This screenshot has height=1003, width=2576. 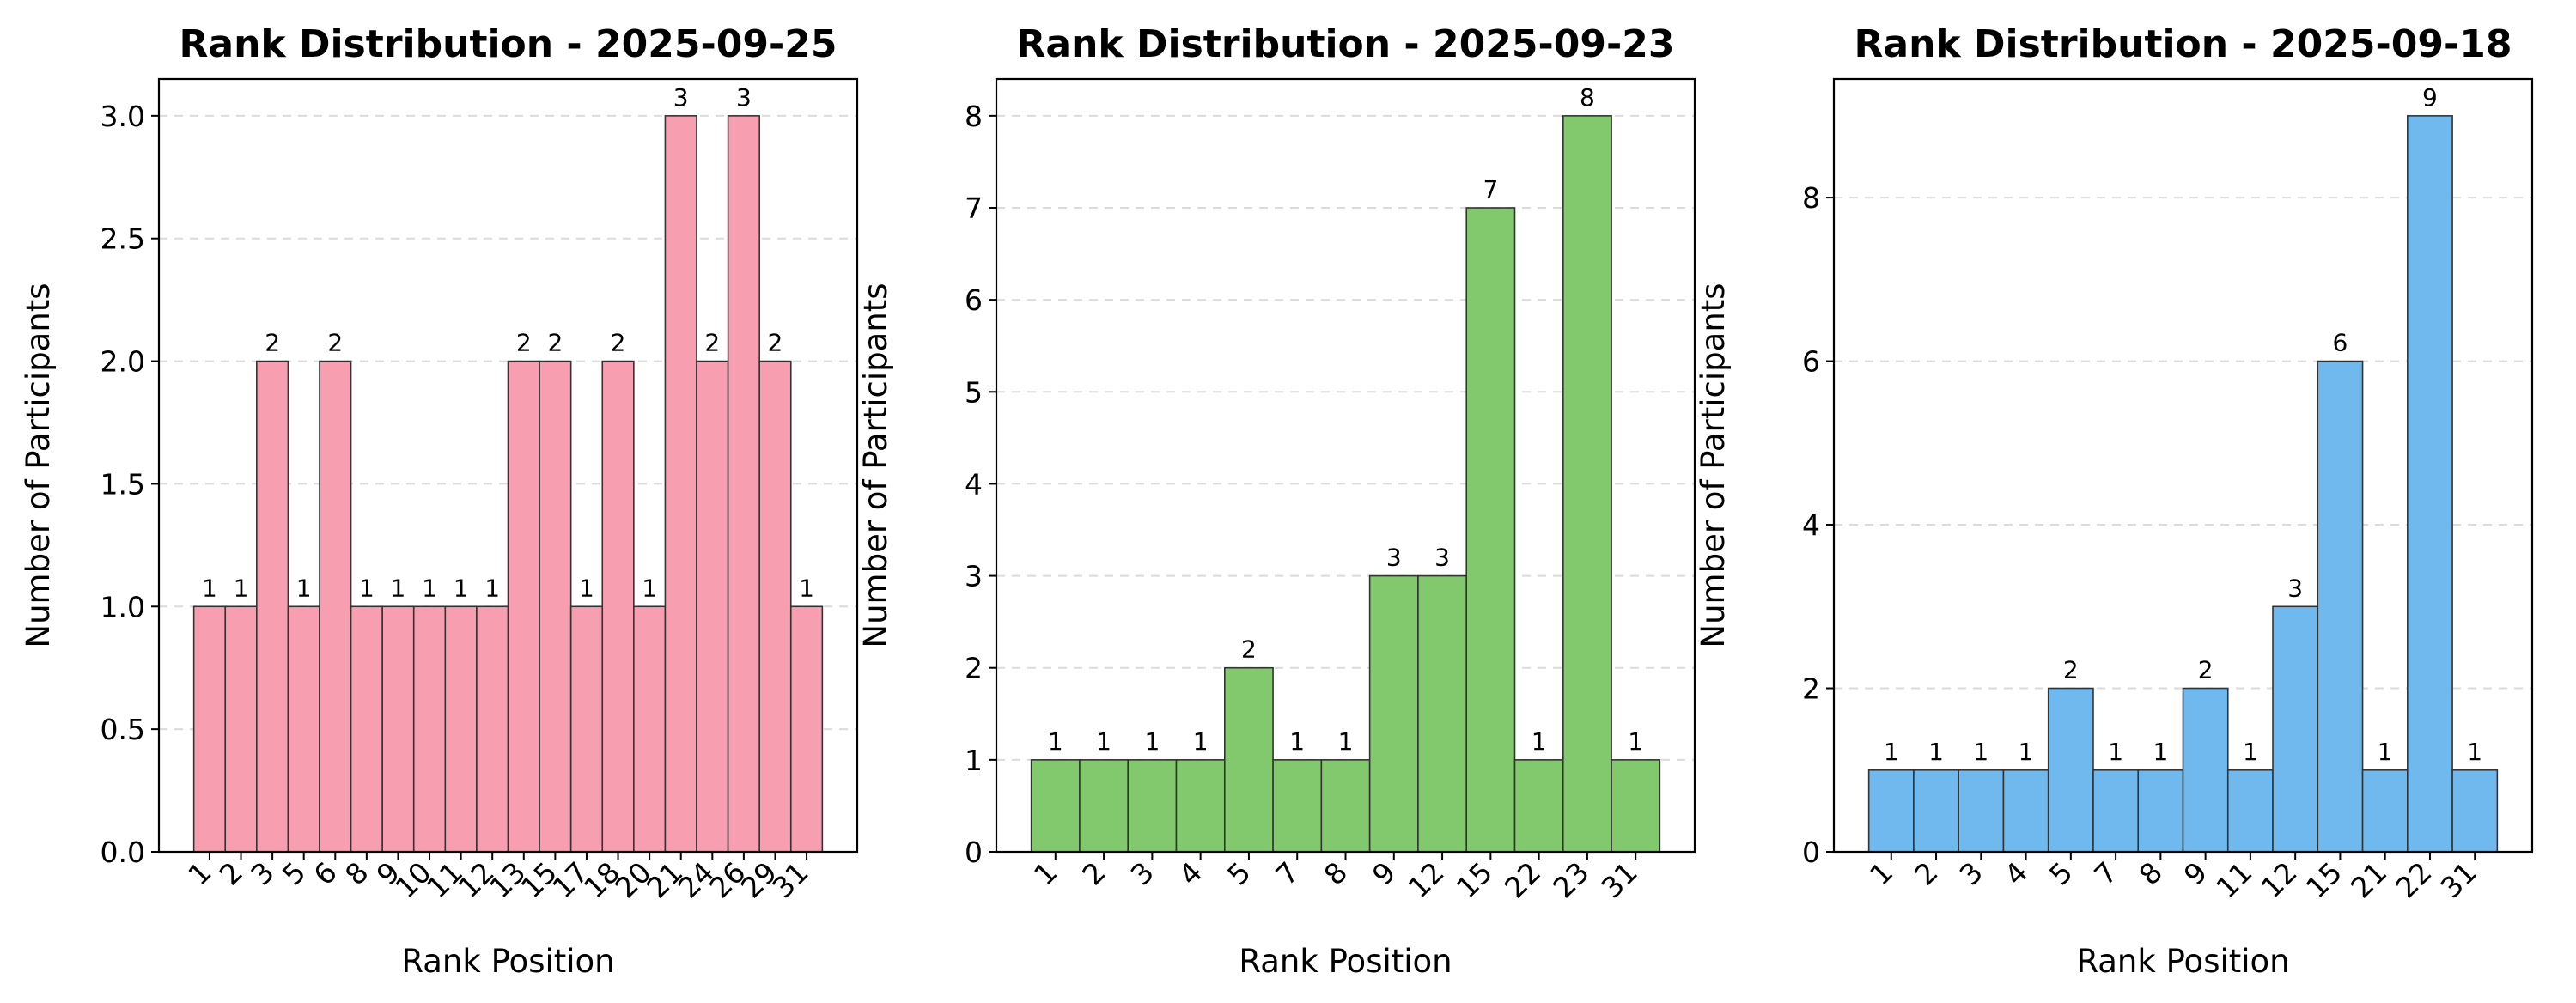 I want to click on x-tick-label: 9, so click(x=2195, y=873).